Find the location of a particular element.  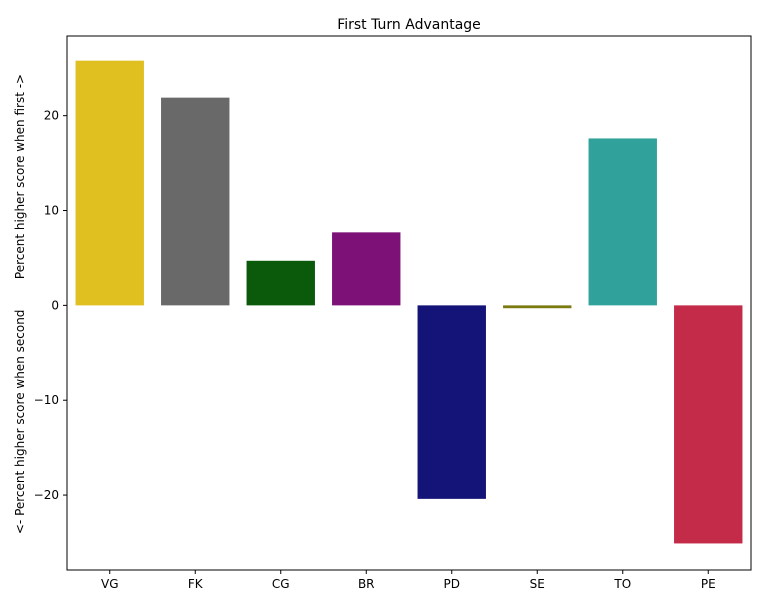

x-axis: VG FK CG BR PD SE TO PE is located at coordinates (408, 580).